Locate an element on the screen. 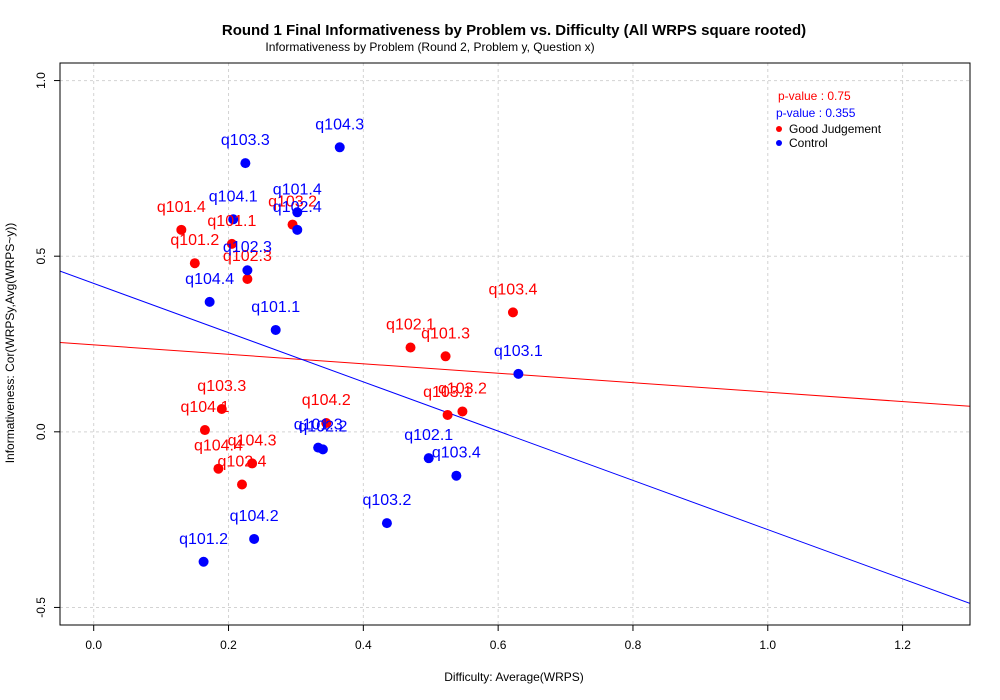  point-label-control: q102.3 is located at coordinates (247, 247).